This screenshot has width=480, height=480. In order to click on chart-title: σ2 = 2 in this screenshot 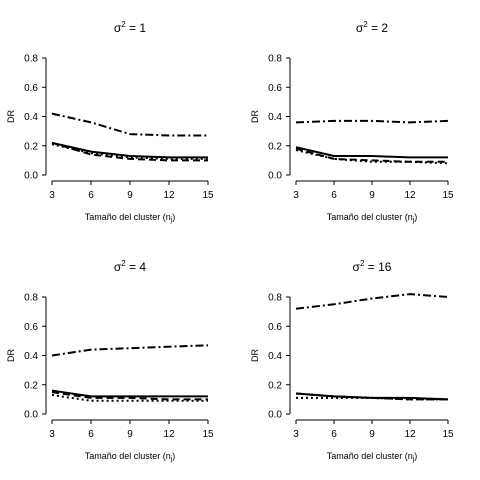, I will do `click(372, 27)`.